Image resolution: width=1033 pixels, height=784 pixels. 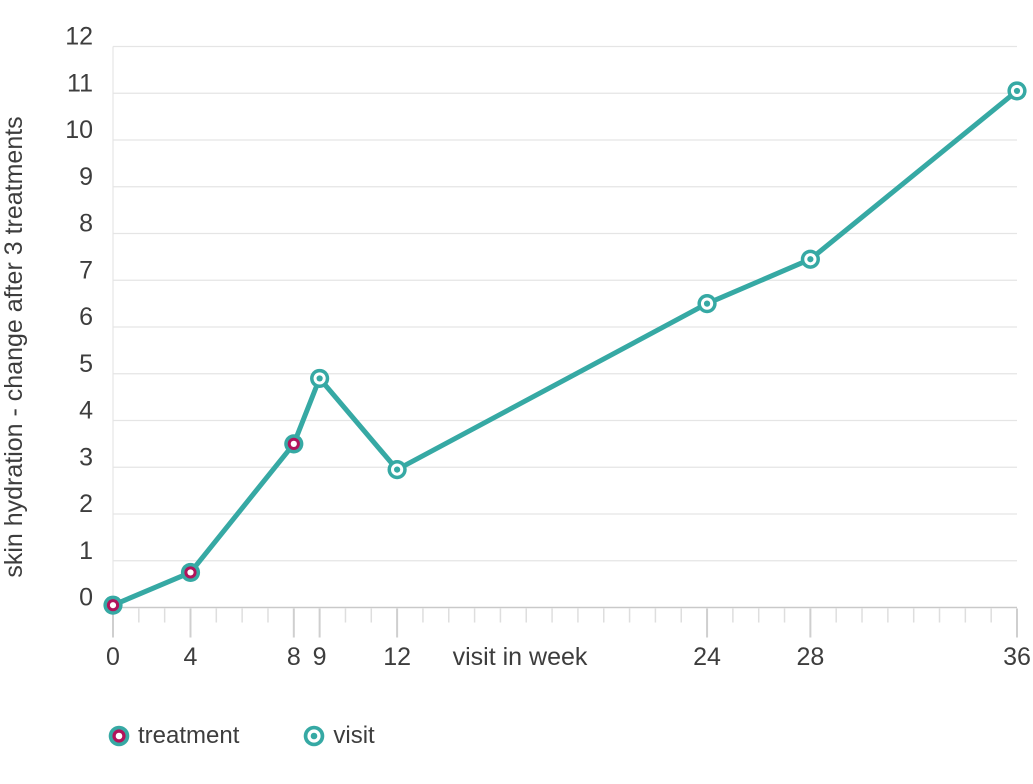 I want to click on visit-marker-glyph, so click(x=314, y=736).